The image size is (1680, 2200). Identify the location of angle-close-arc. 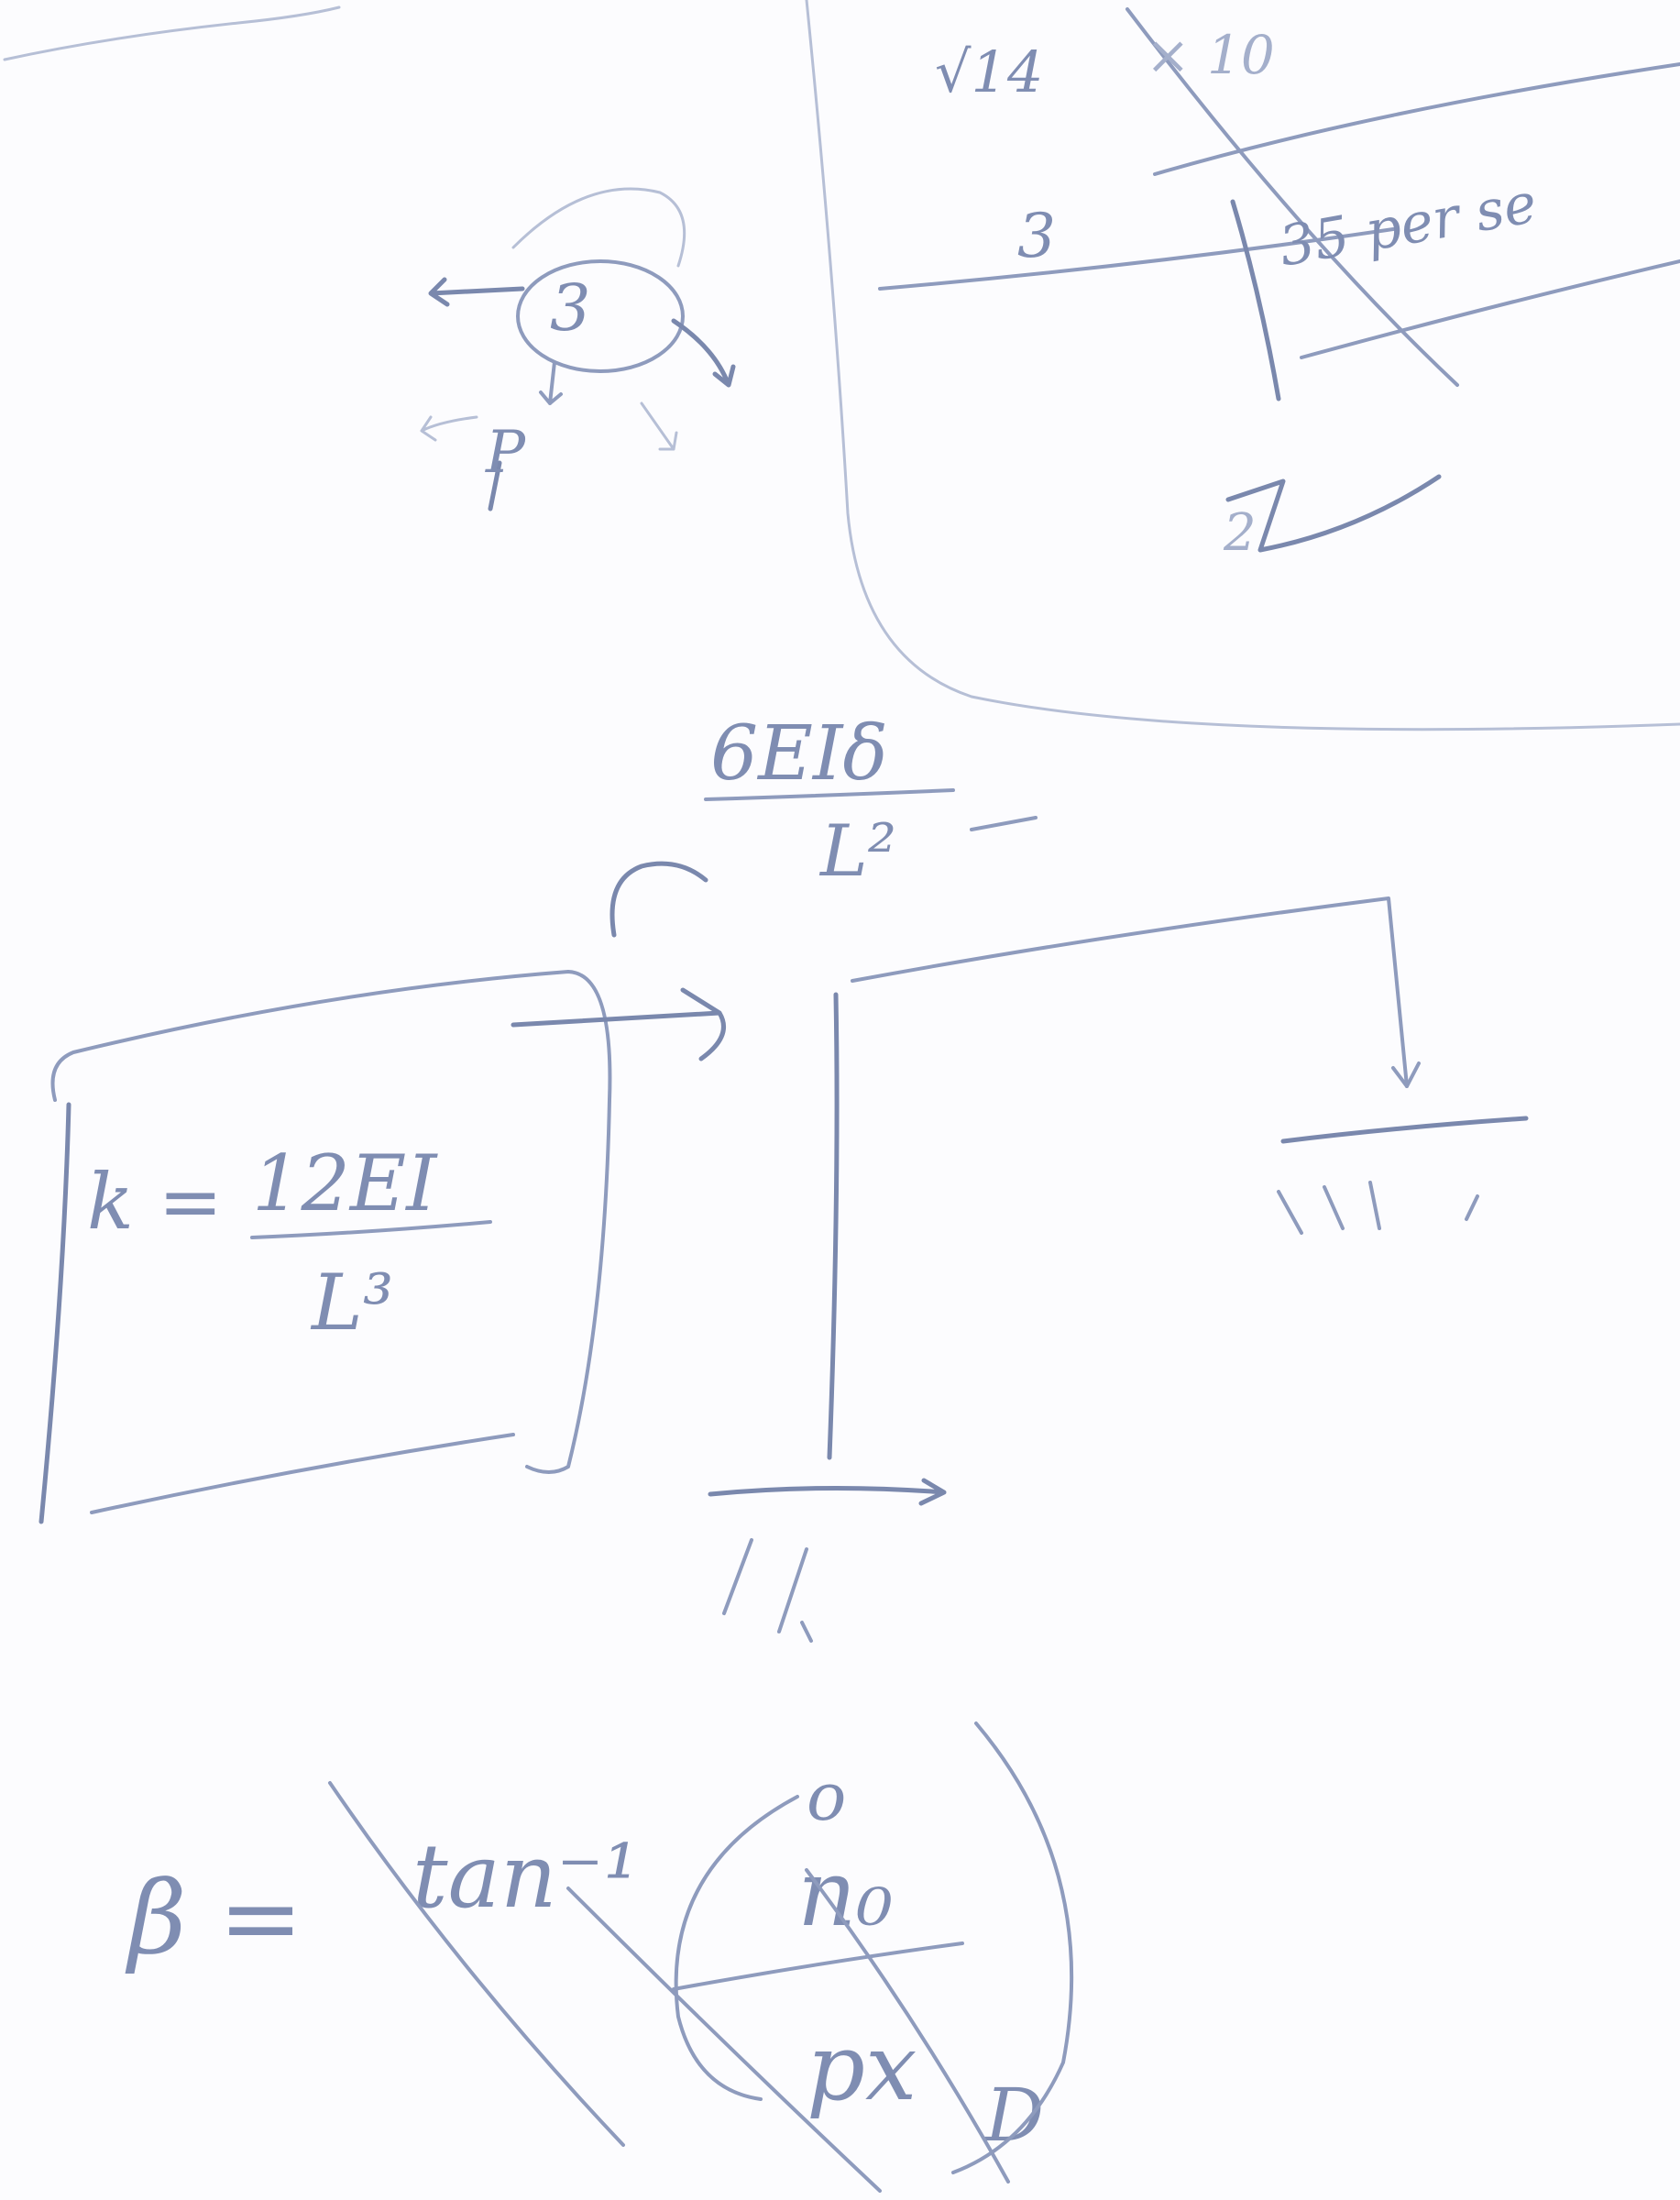
(1012, 1948).